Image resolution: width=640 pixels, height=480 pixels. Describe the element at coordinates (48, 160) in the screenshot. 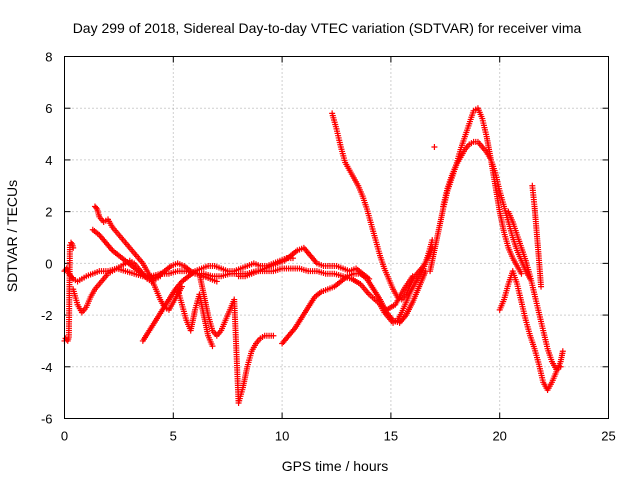

I see `y-tick-label: 4` at that location.